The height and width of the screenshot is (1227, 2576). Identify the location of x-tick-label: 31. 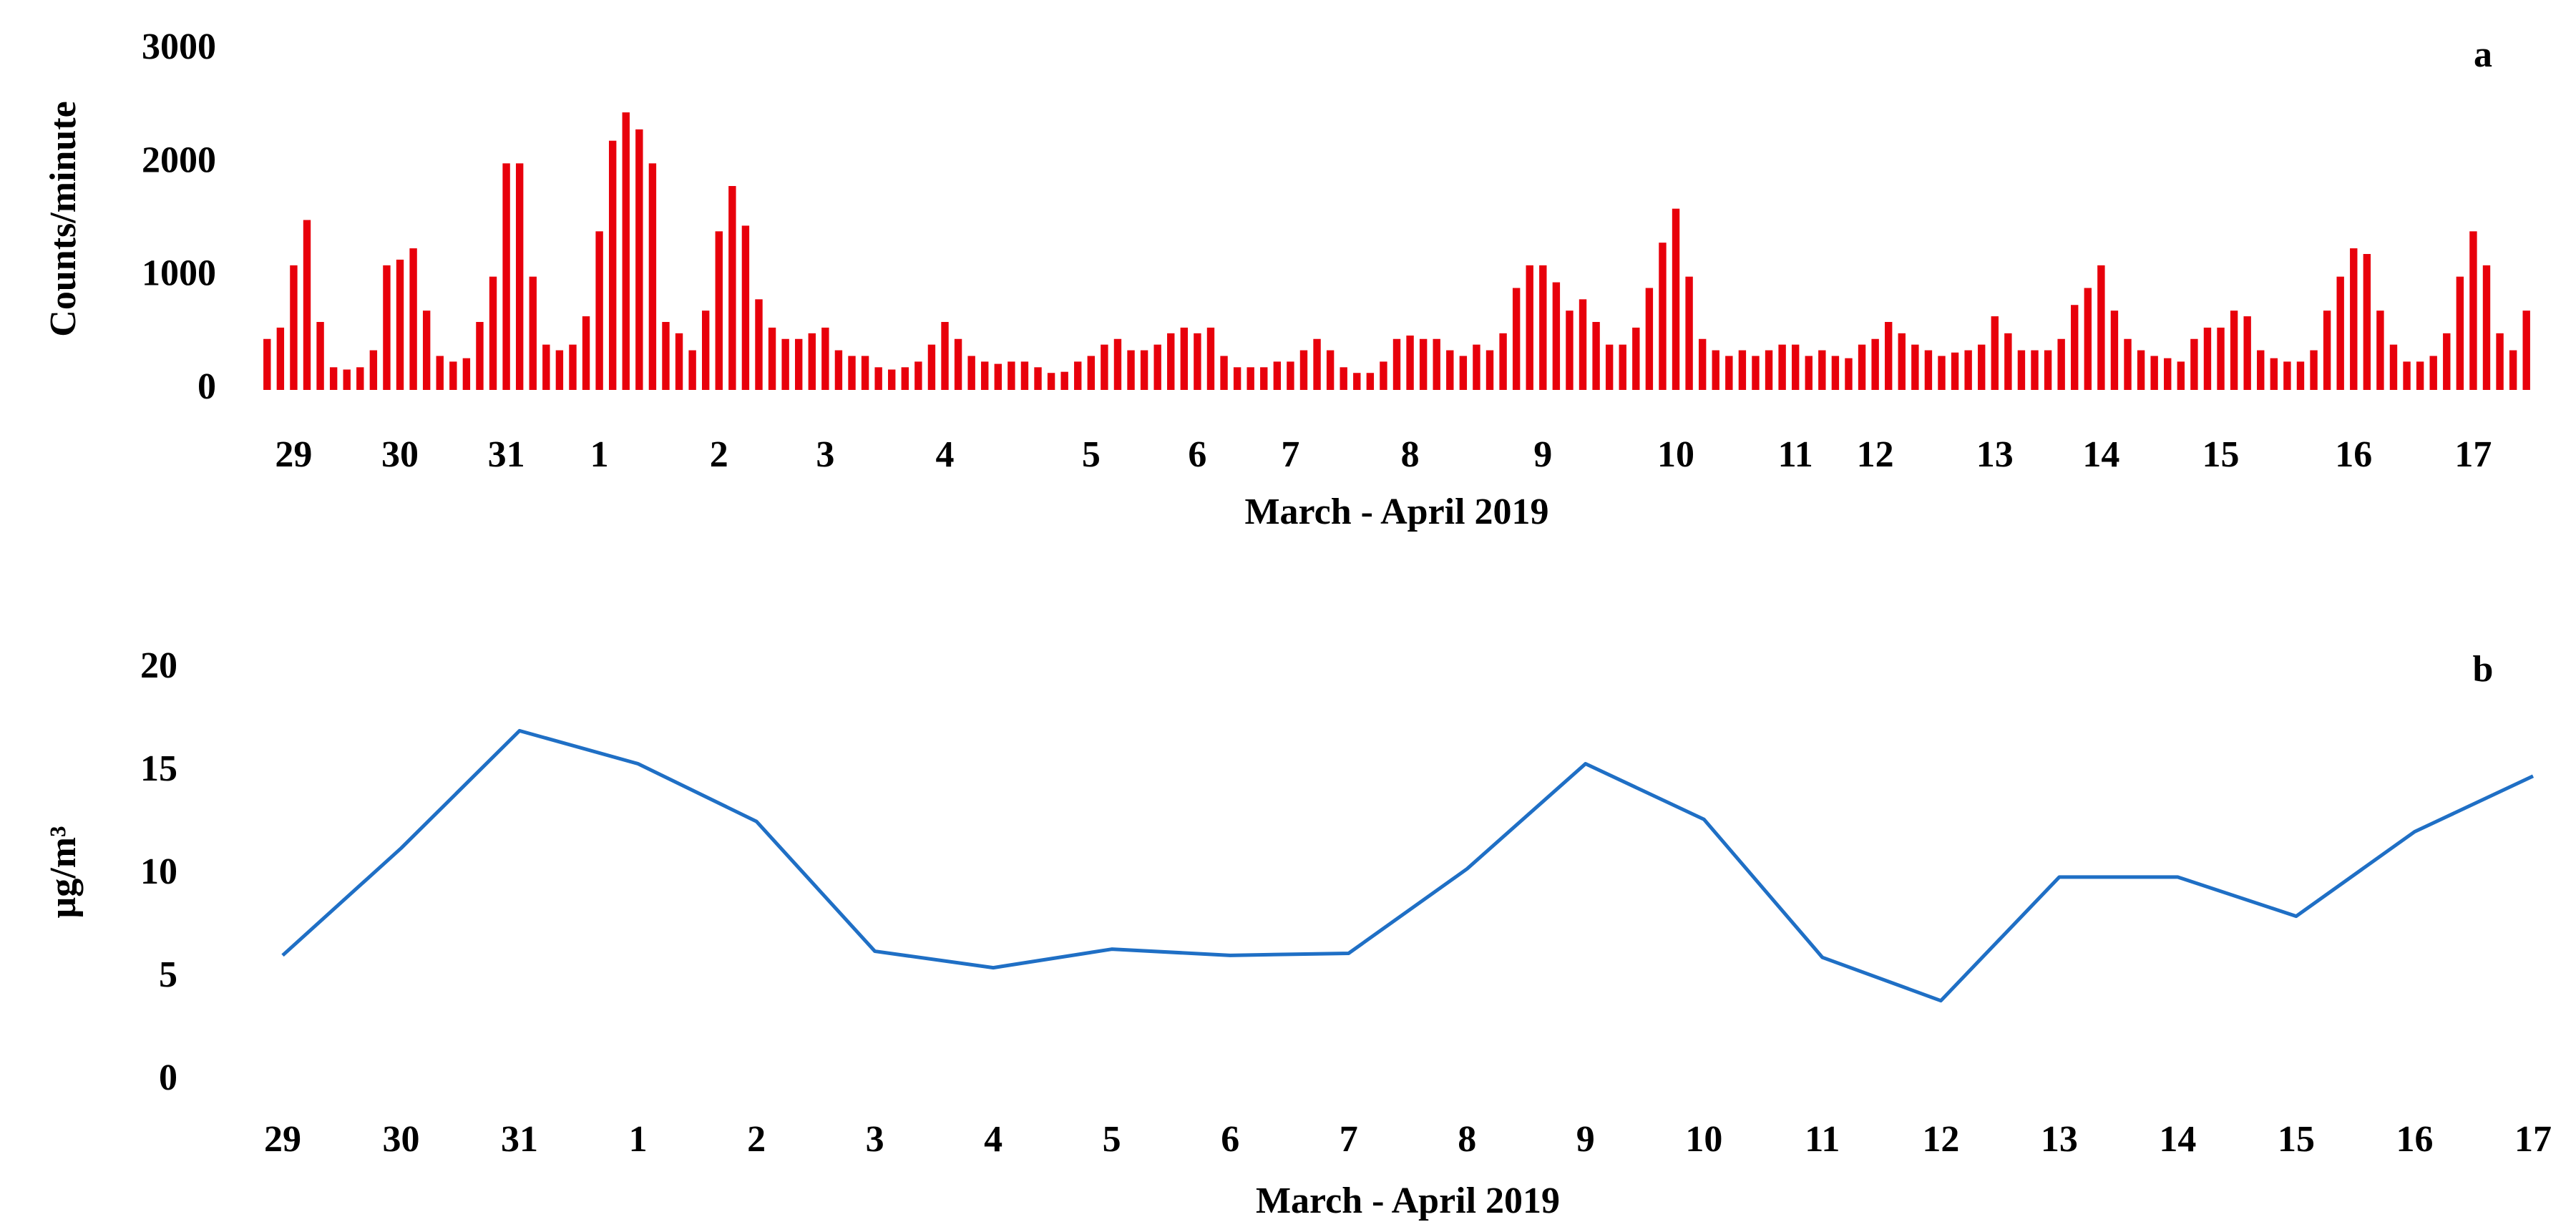
(506, 454).